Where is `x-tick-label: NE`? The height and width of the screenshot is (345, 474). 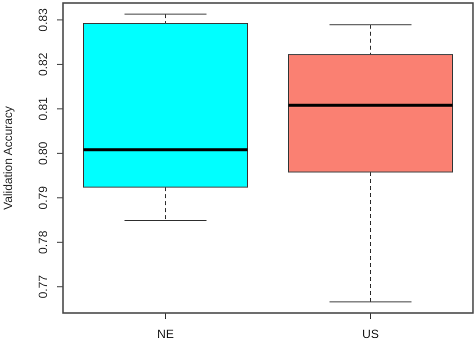
x-tick-label: NE is located at coordinates (165, 334).